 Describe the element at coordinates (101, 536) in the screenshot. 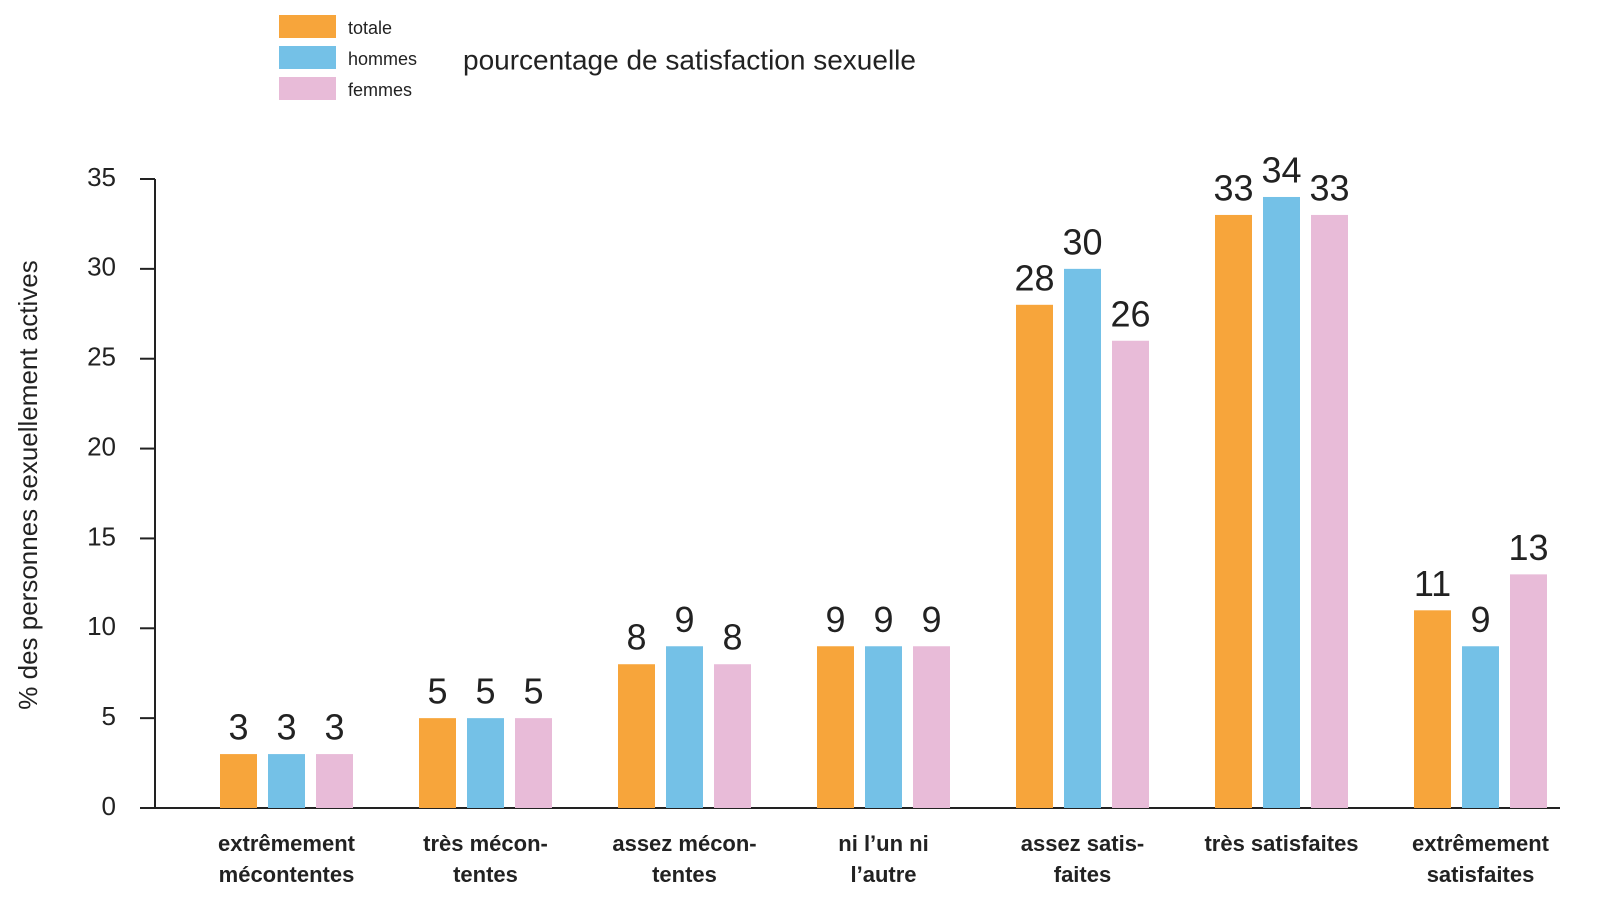

I see `y-tick-label: 15` at that location.